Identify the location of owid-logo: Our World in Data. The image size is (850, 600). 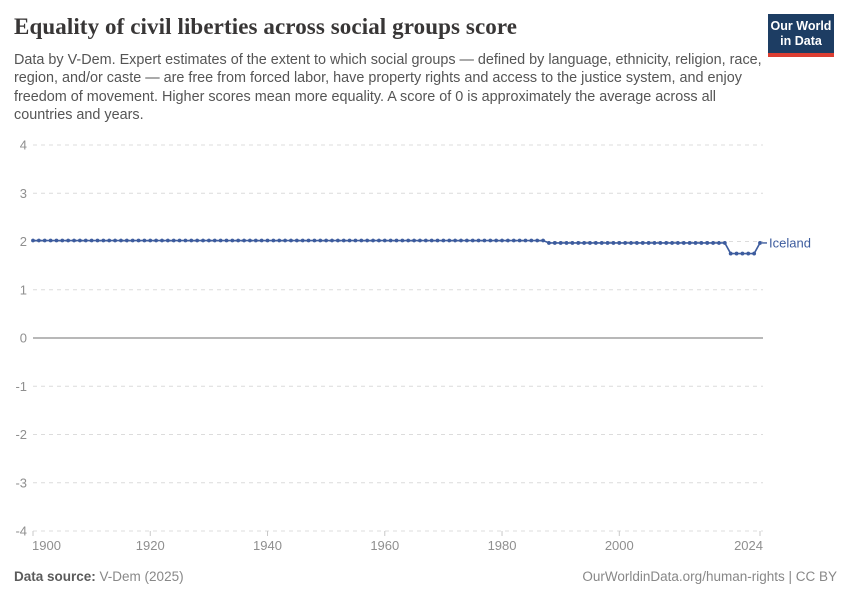
(801, 35).